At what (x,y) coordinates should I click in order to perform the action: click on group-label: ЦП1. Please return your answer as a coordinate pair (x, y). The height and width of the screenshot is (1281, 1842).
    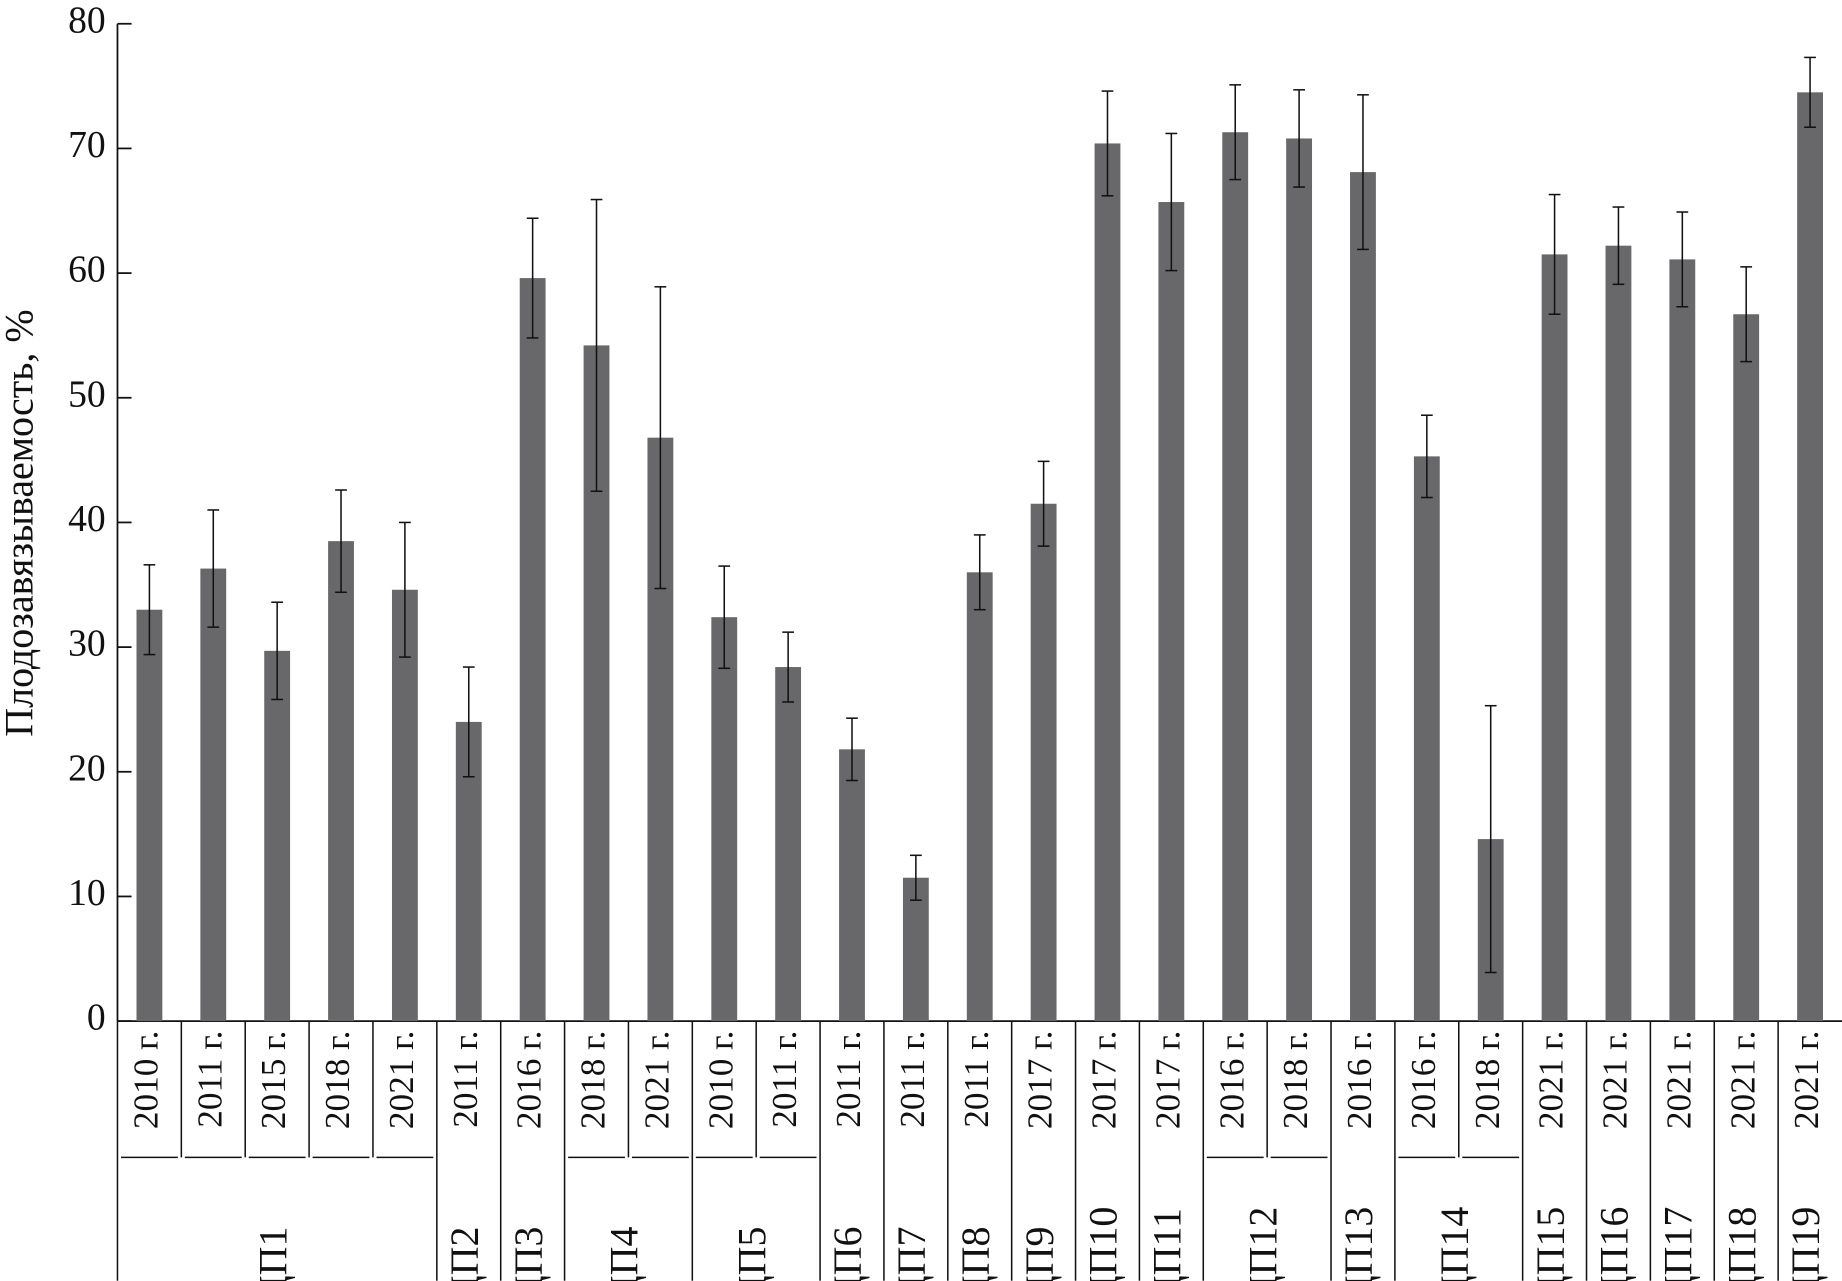
    Looking at the image, I should click on (272, 1254).